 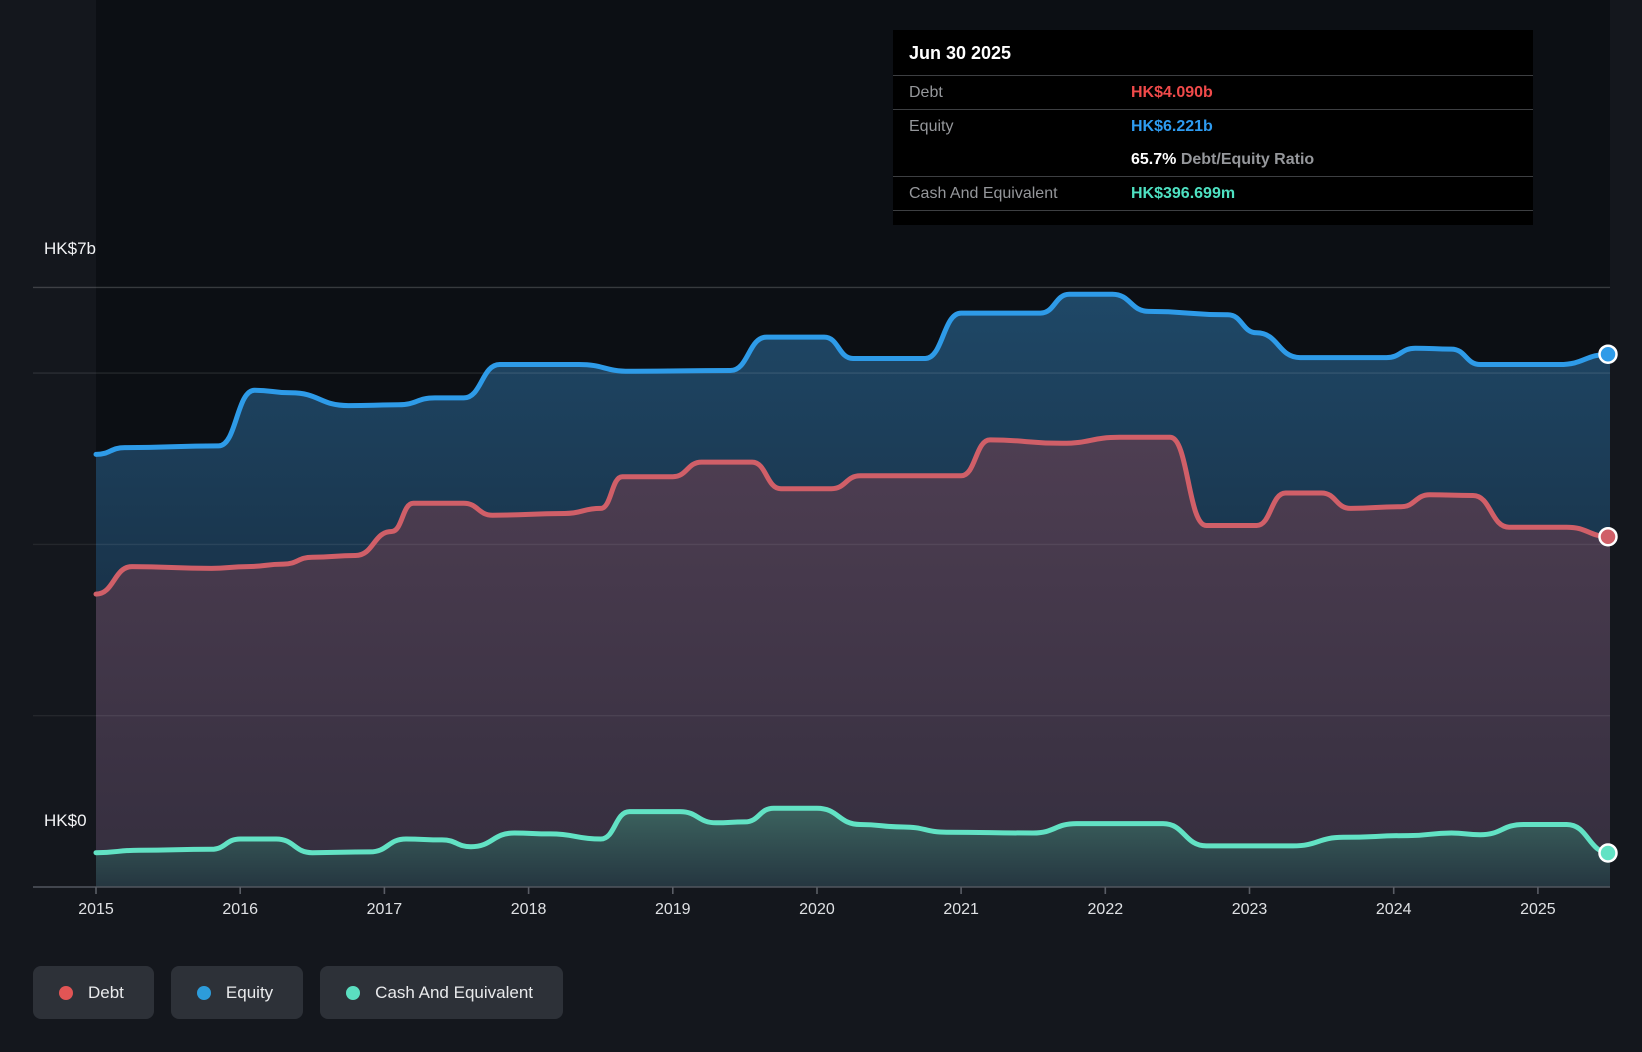 I want to click on tooltip-row-equity: Equity HK$6.221b, so click(x=1213, y=126).